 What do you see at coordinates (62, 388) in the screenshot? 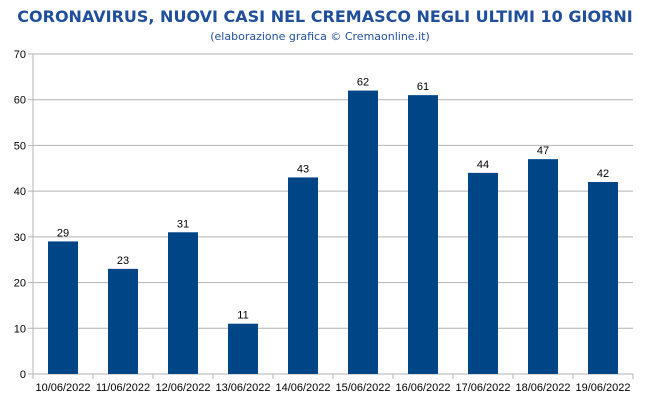
I see `x-tick-label: 10/06/2022` at bounding box center [62, 388].